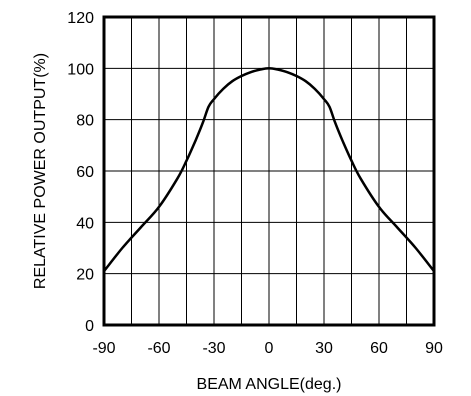 The width and height of the screenshot is (471, 396). Describe the element at coordinates (85, 223) in the screenshot. I see `y-tick-label: 40` at that location.